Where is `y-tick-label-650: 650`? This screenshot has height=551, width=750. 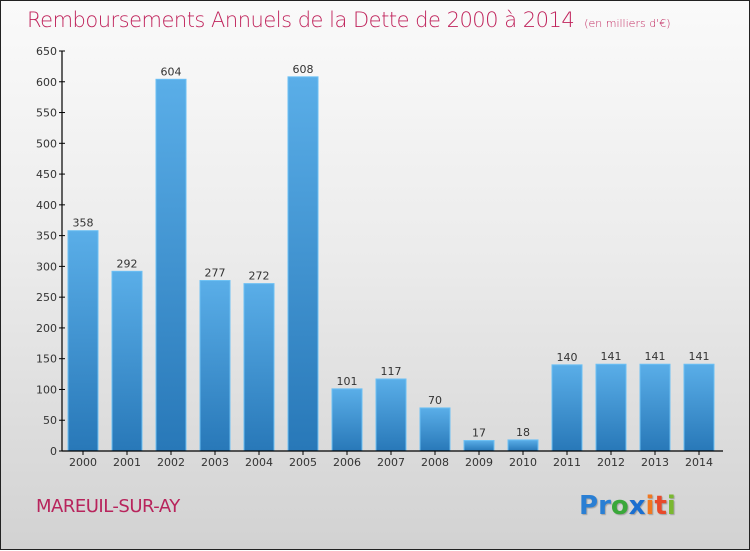 y-tick-label-650: 650 is located at coordinates (46, 51).